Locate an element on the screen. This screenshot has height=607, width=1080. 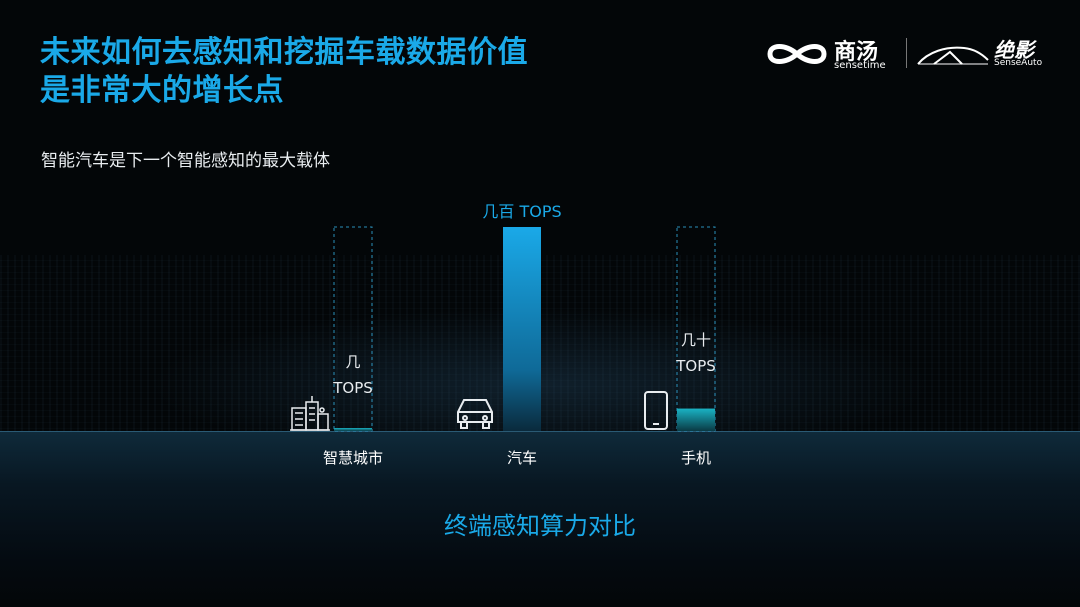
logo-divider is located at coordinates (906, 53).